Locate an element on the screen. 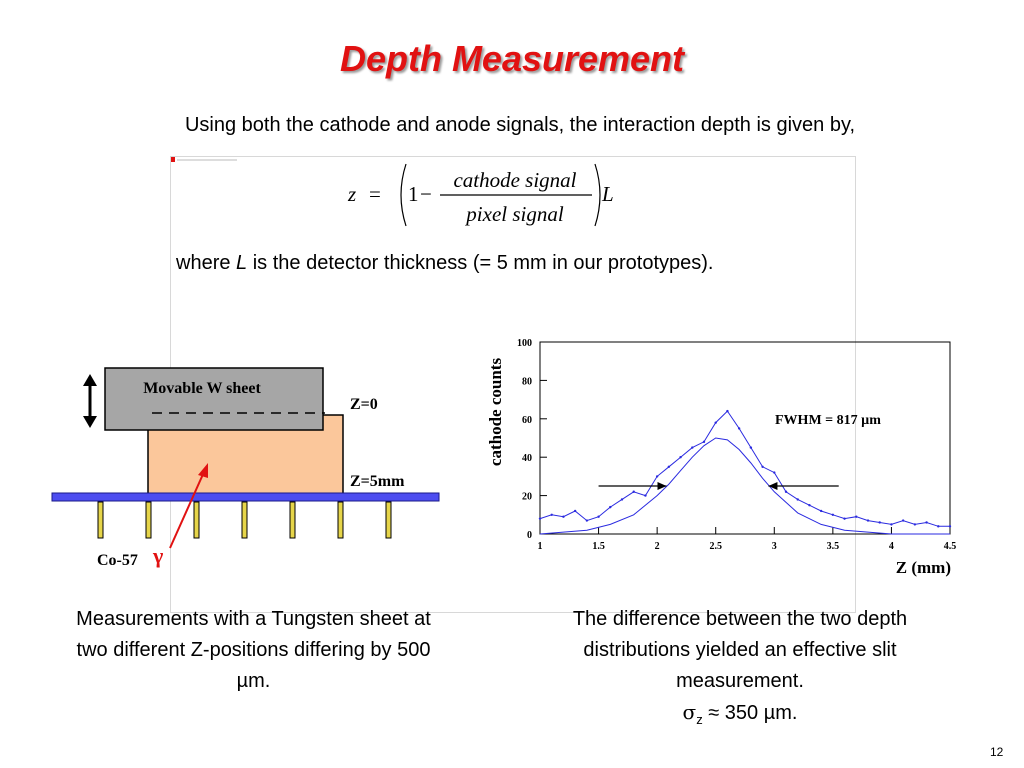 The width and height of the screenshot is (1024, 768). chart-xlabel: Z (mm) is located at coordinates (923, 567).